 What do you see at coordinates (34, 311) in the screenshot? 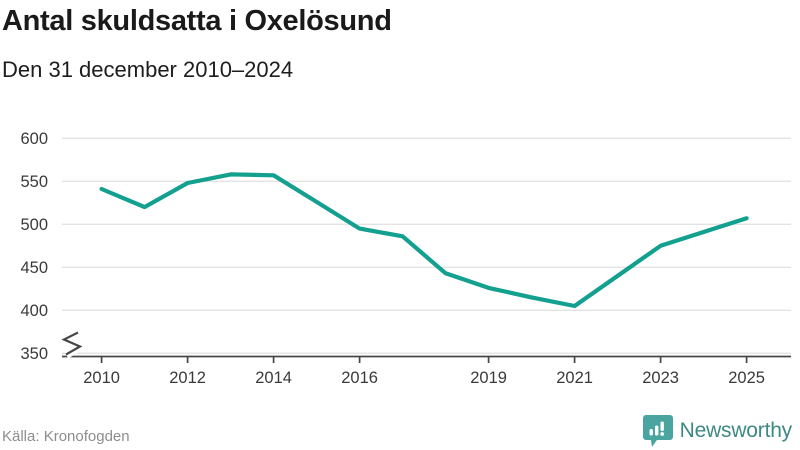
I see `y-axis-tick-label: 400` at bounding box center [34, 311].